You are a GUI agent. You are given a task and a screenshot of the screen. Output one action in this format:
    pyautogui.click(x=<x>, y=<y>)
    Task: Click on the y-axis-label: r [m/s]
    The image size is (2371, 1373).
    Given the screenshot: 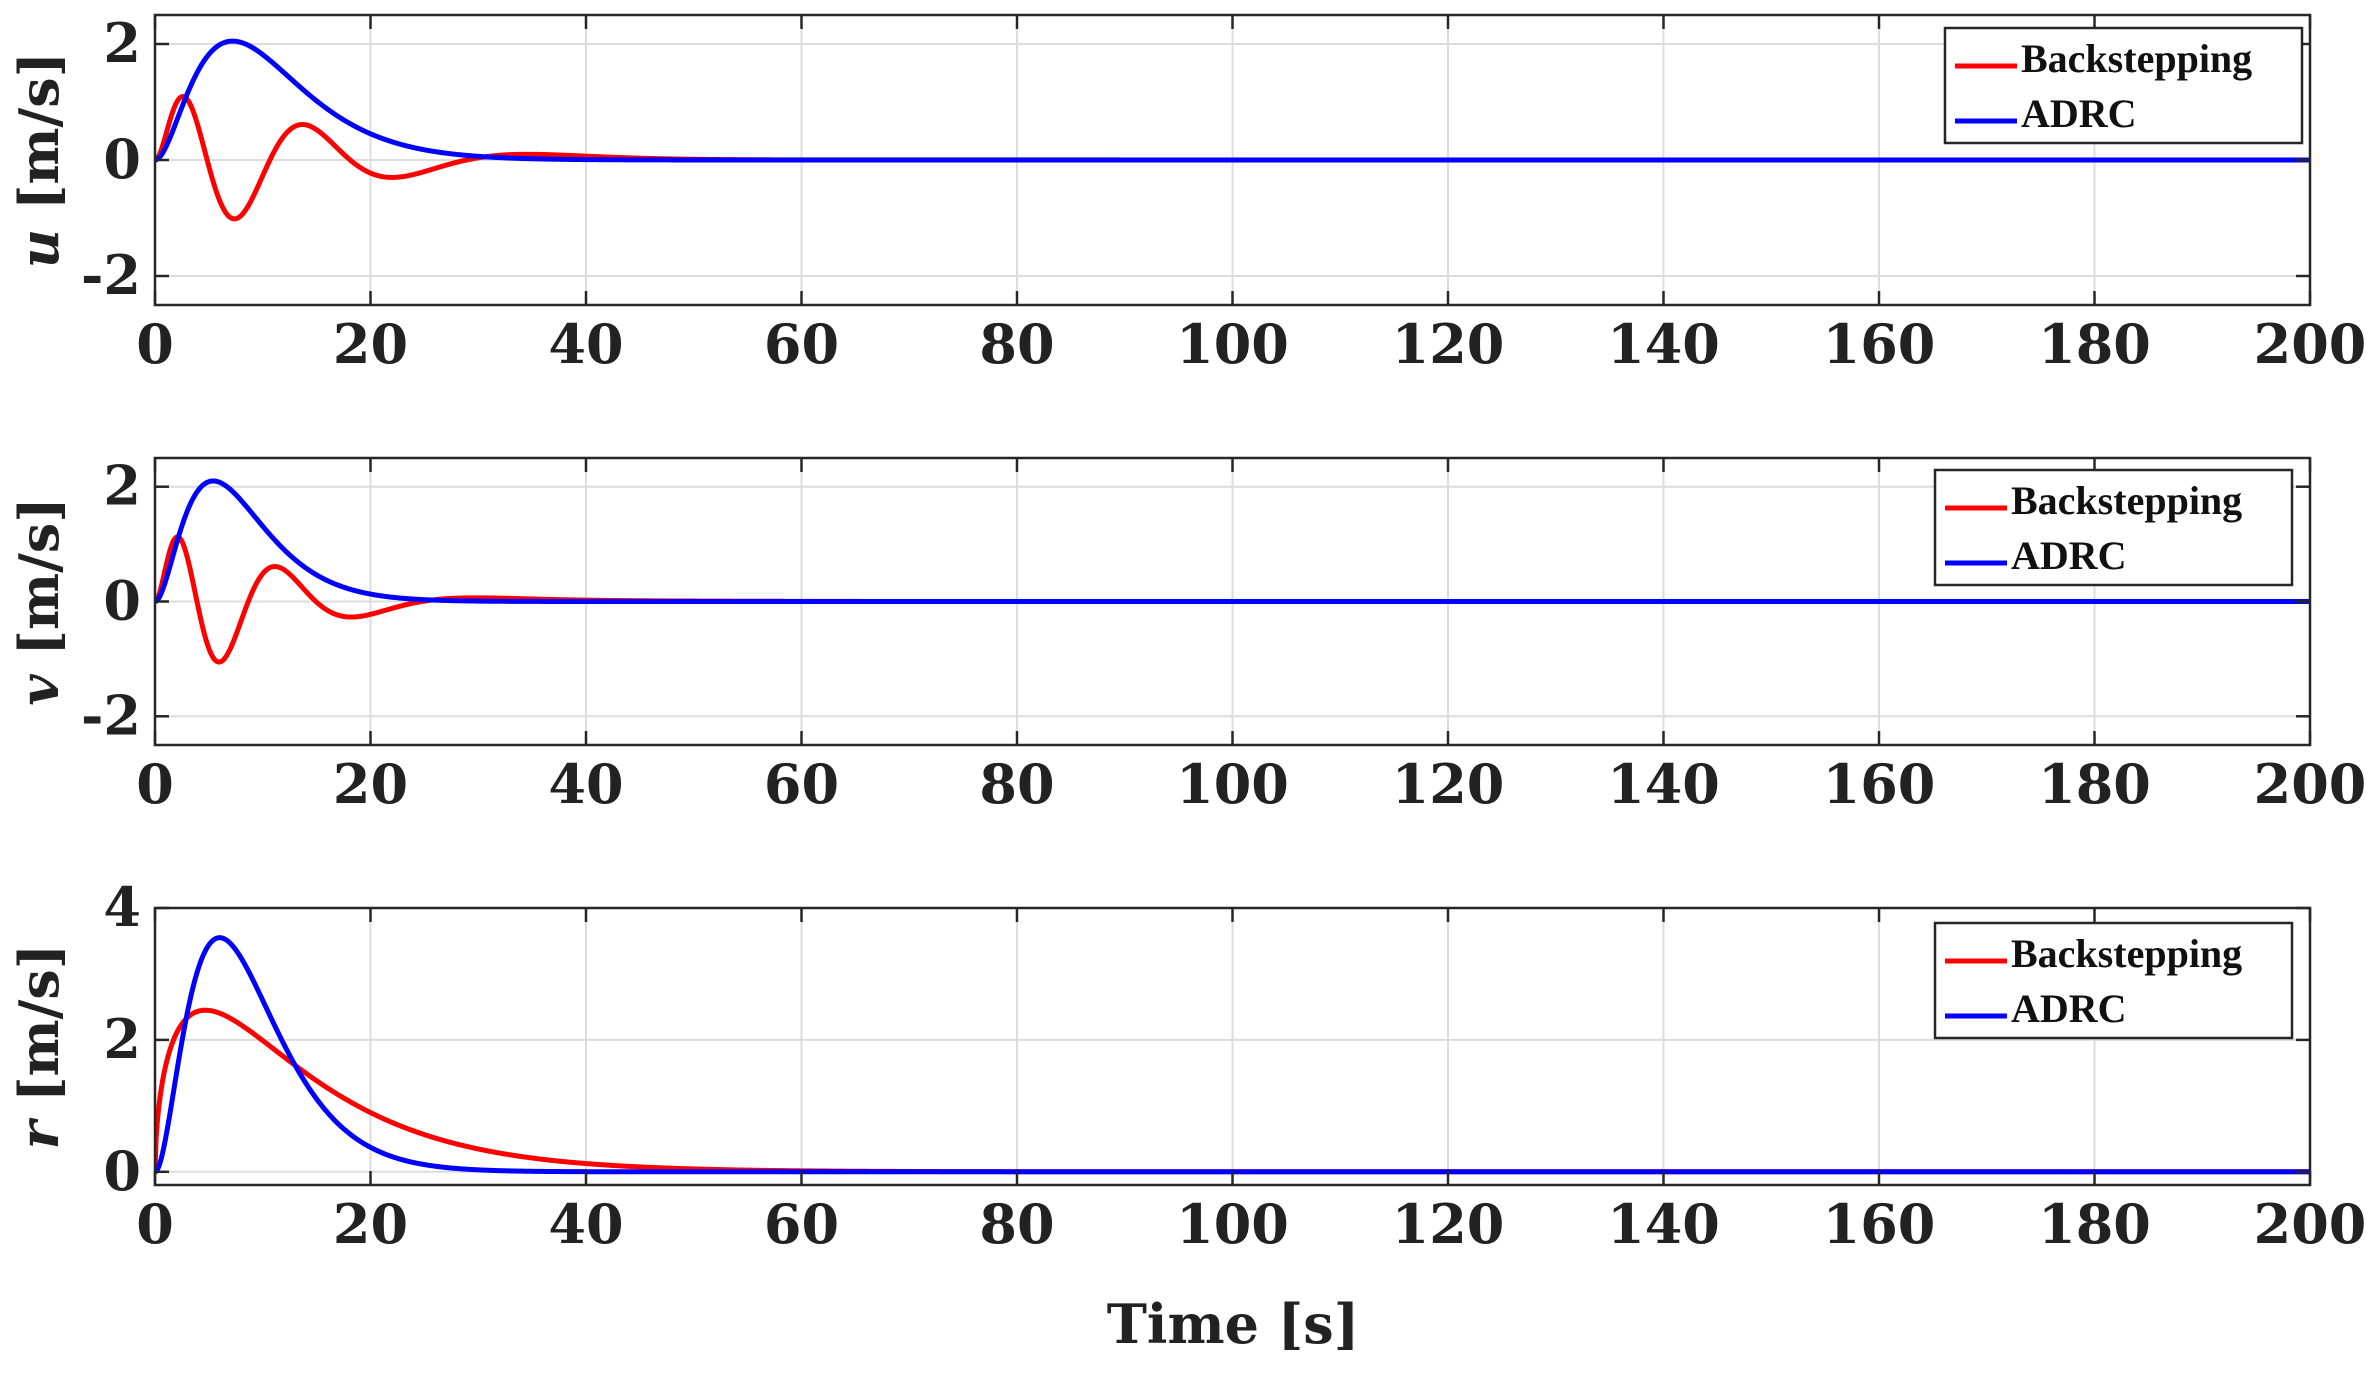 What is the action you would take?
    pyautogui.click(x=39, y=1047)
    